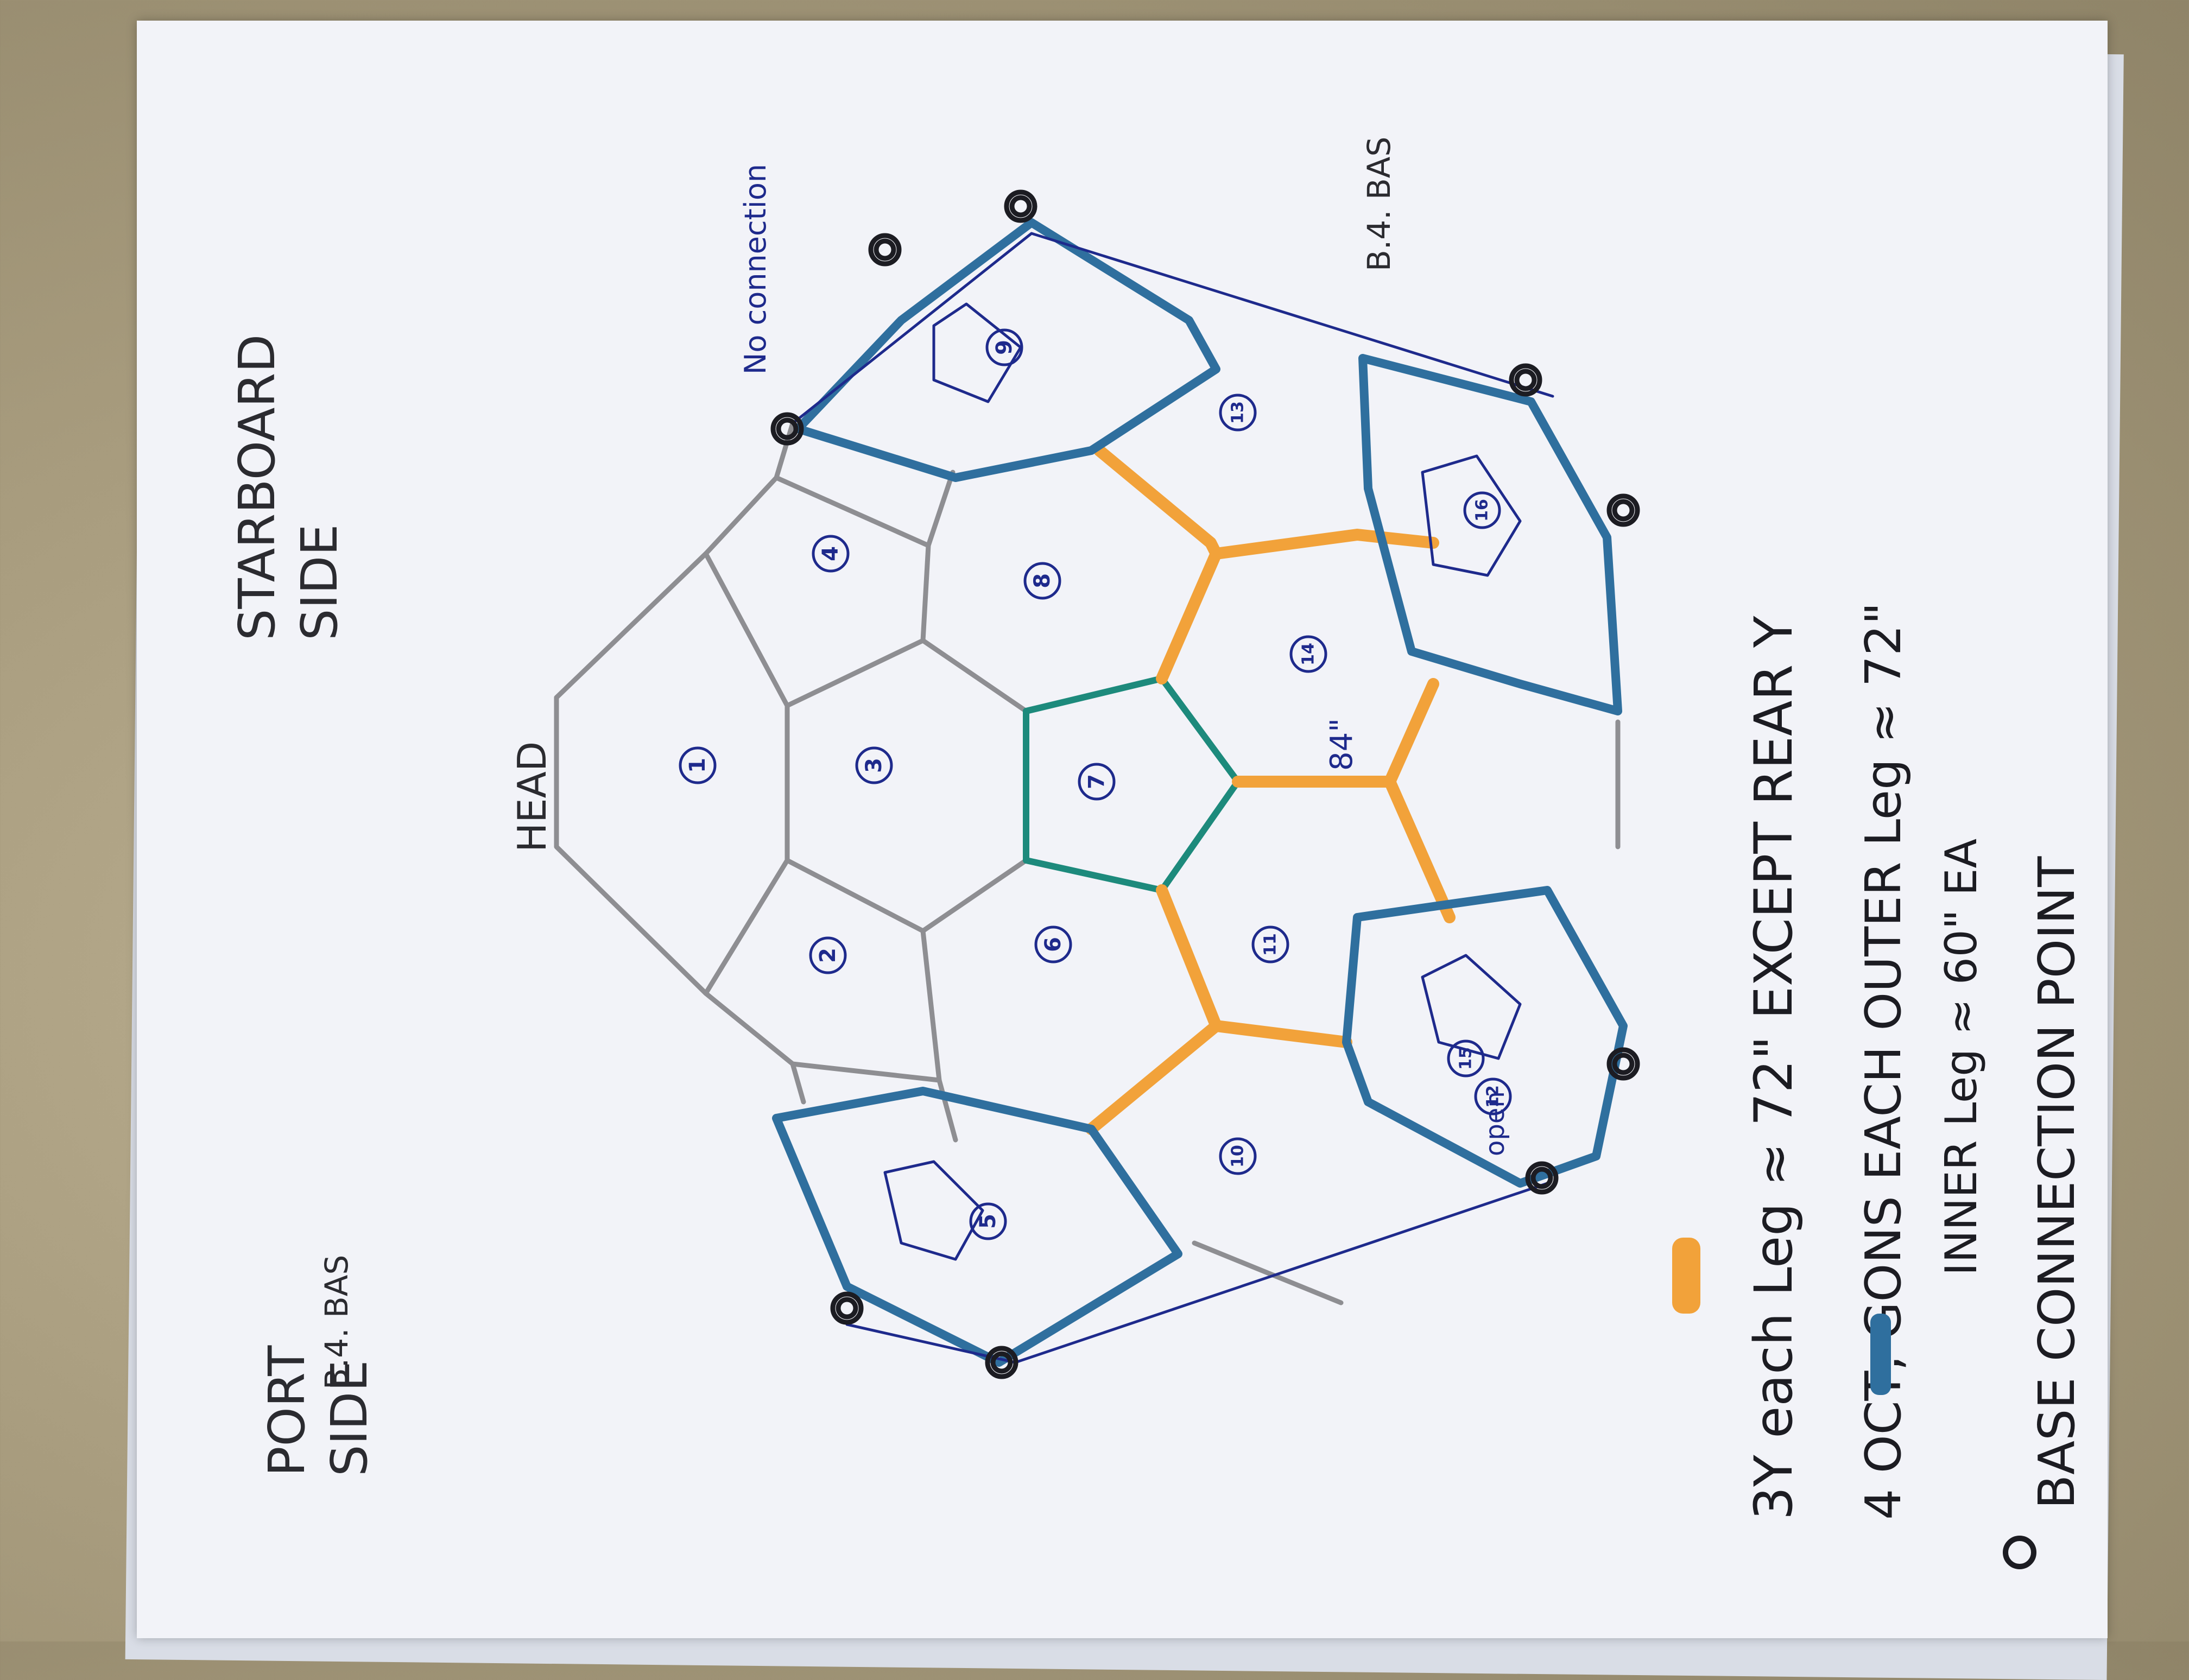  I want to click on legend-blue-text-2: INNER Leg ≈ 60" EA, so click(1961, 1057).